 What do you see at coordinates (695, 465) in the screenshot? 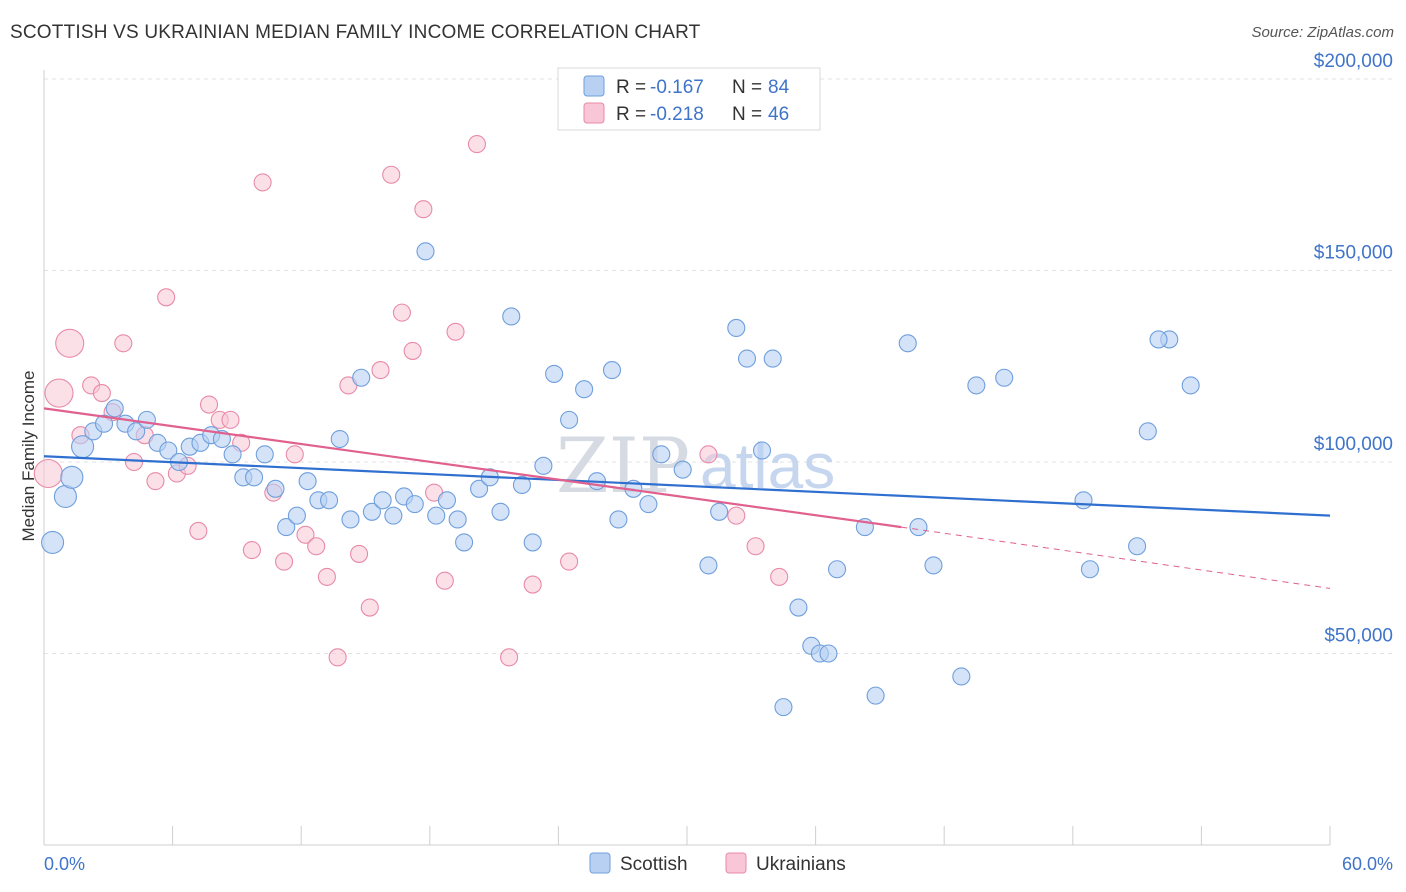
I see `watermark: ZIP atlas` at bounding box center [695, 465].